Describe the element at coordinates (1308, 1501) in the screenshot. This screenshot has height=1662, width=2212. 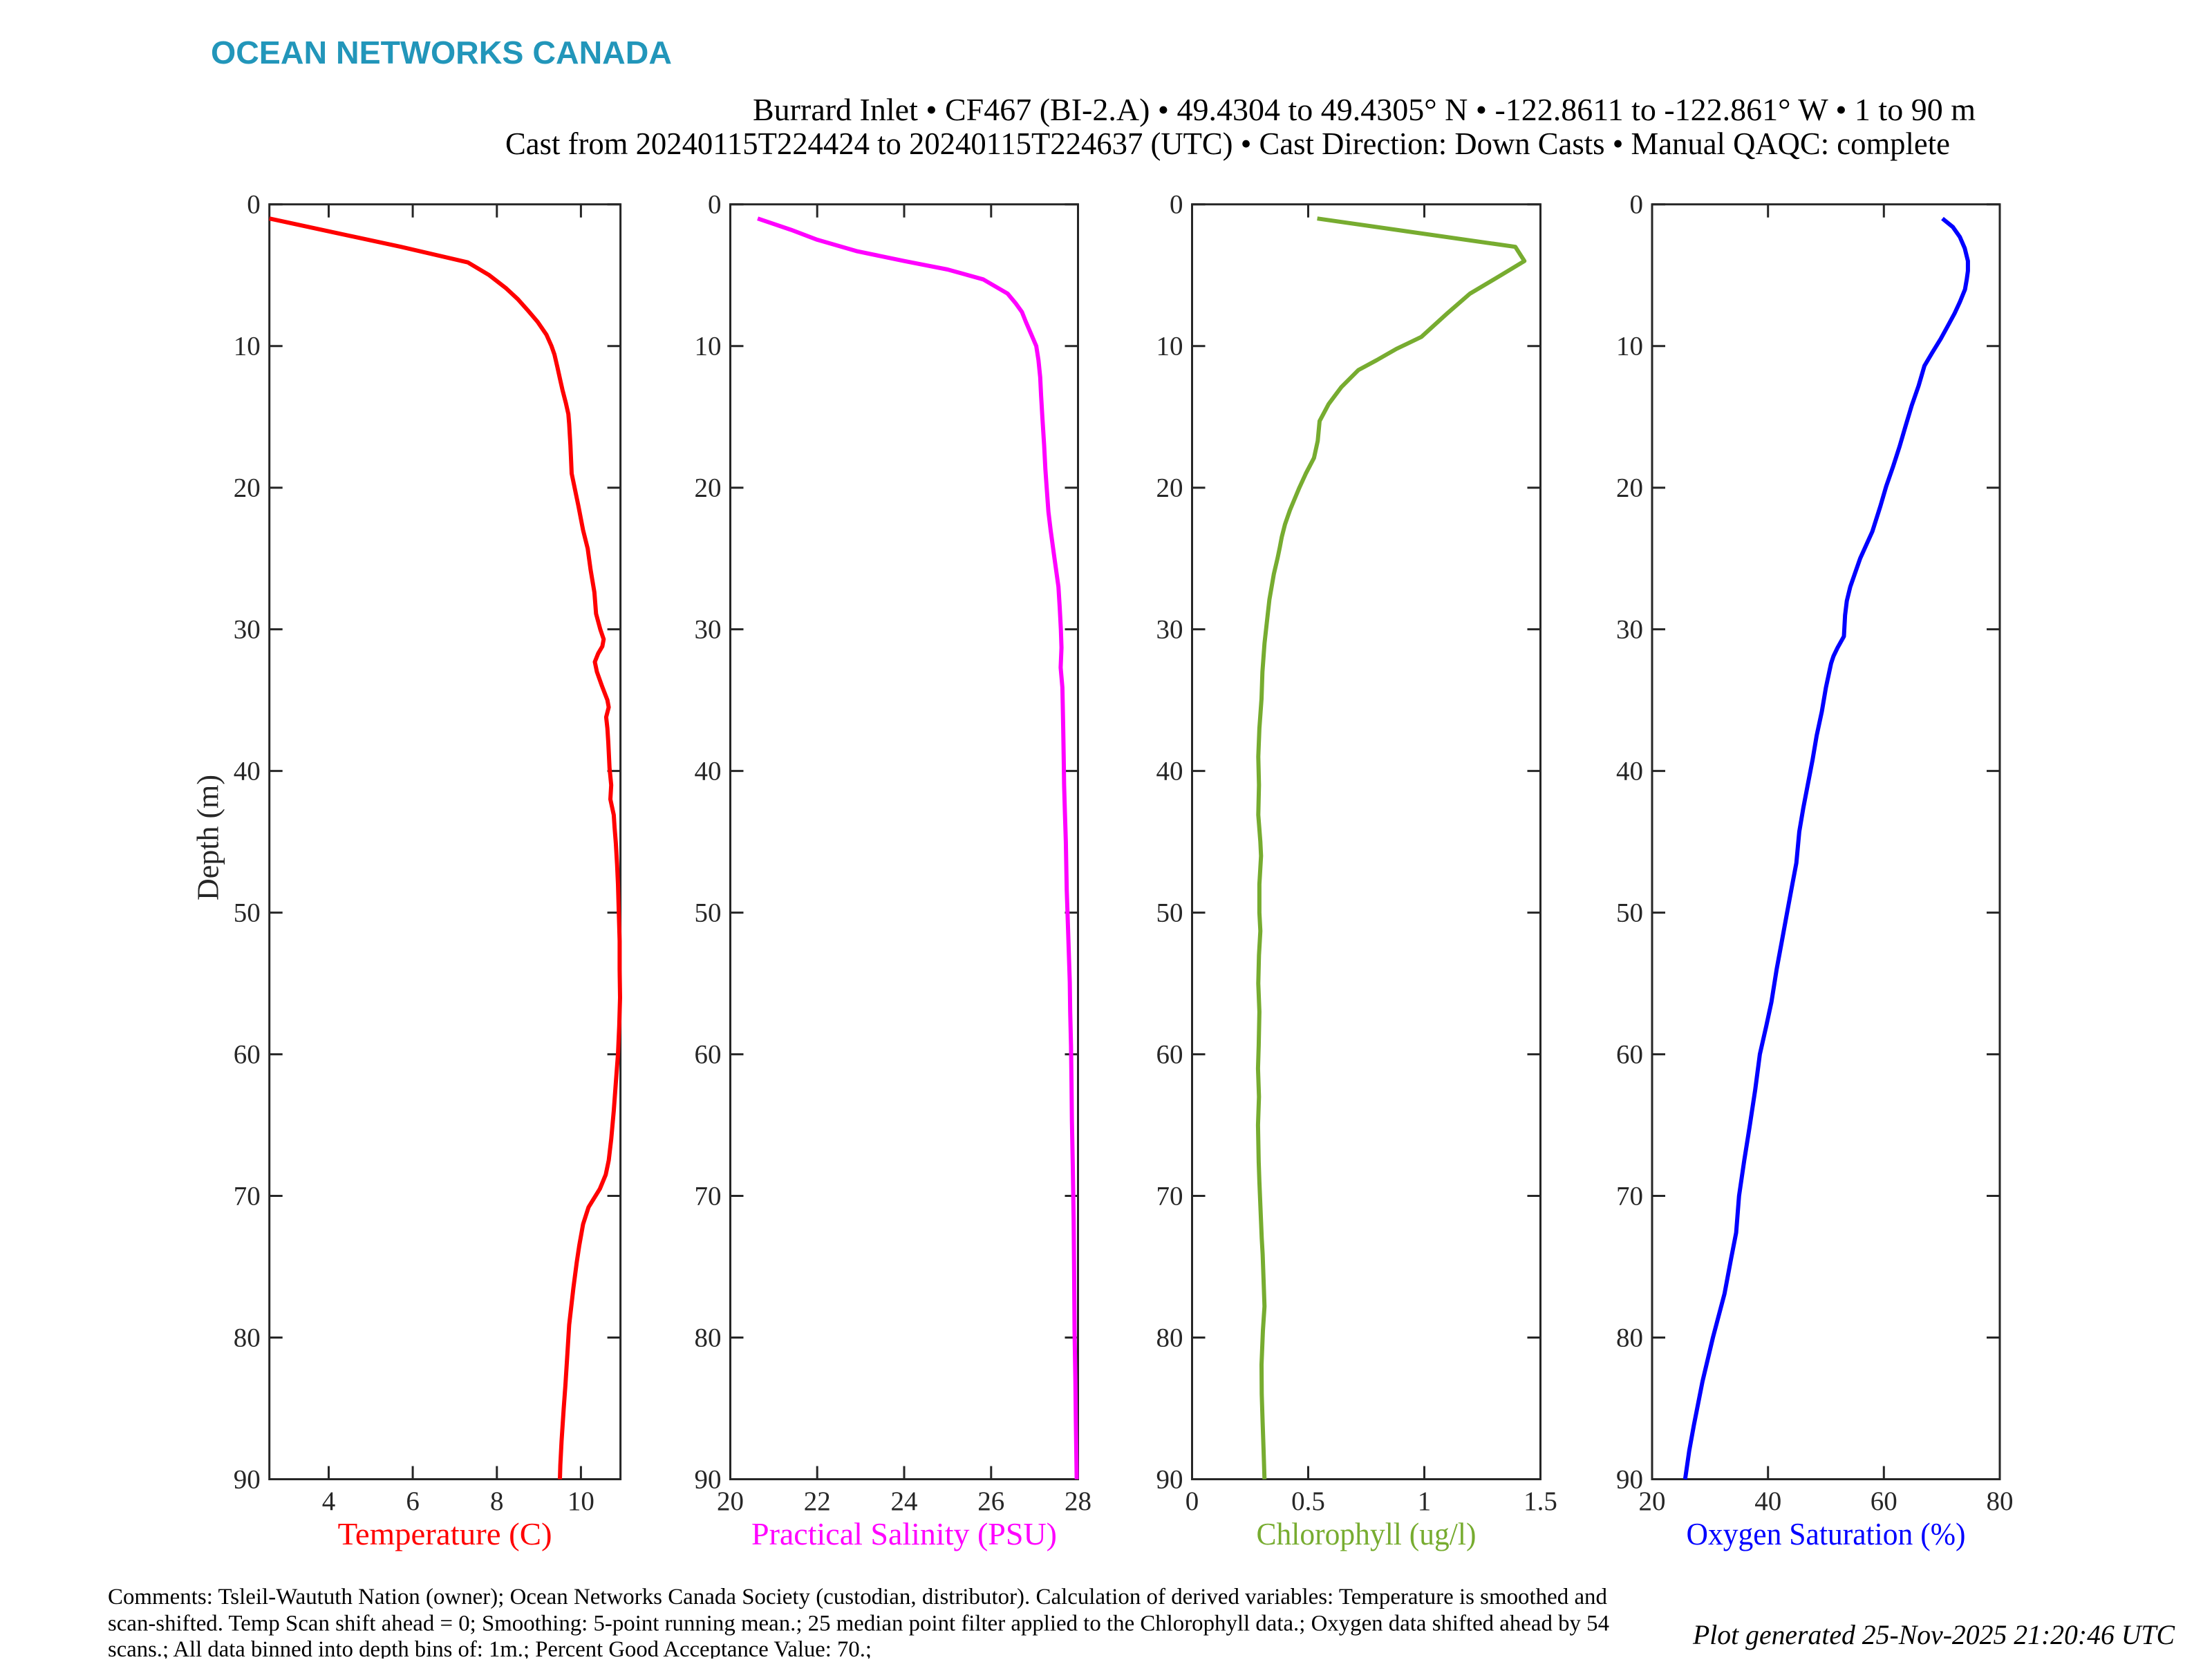
I see `svg-text: 0.5` at that location.